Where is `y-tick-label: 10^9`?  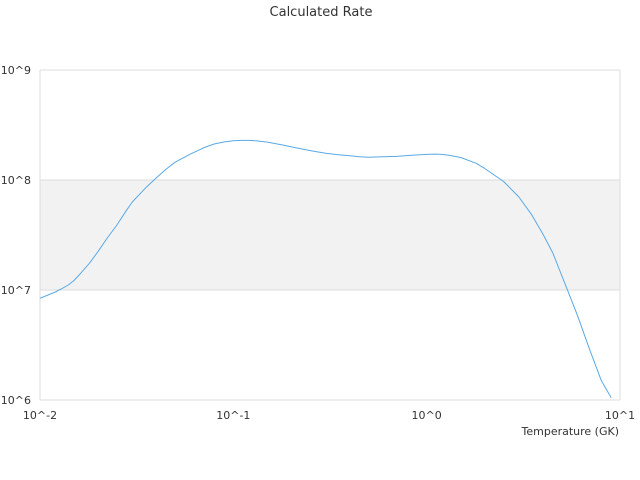 y-tick-label: 10^9 is located at coordinates (16, 70).